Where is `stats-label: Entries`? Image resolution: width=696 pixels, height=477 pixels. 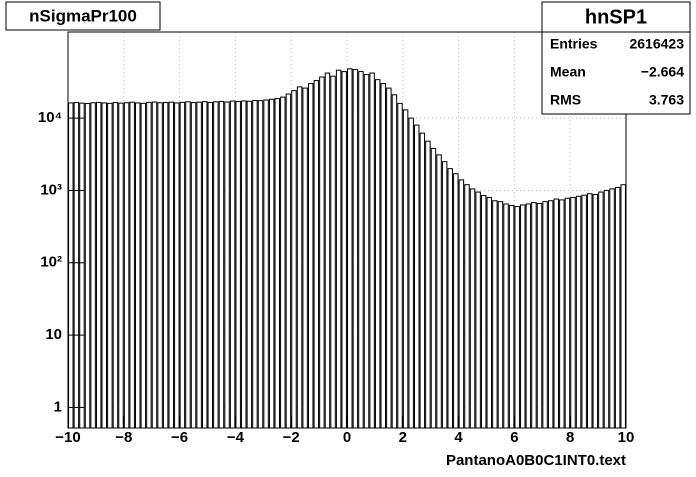
stats-label: Entries is located at coordinates (574, 44).